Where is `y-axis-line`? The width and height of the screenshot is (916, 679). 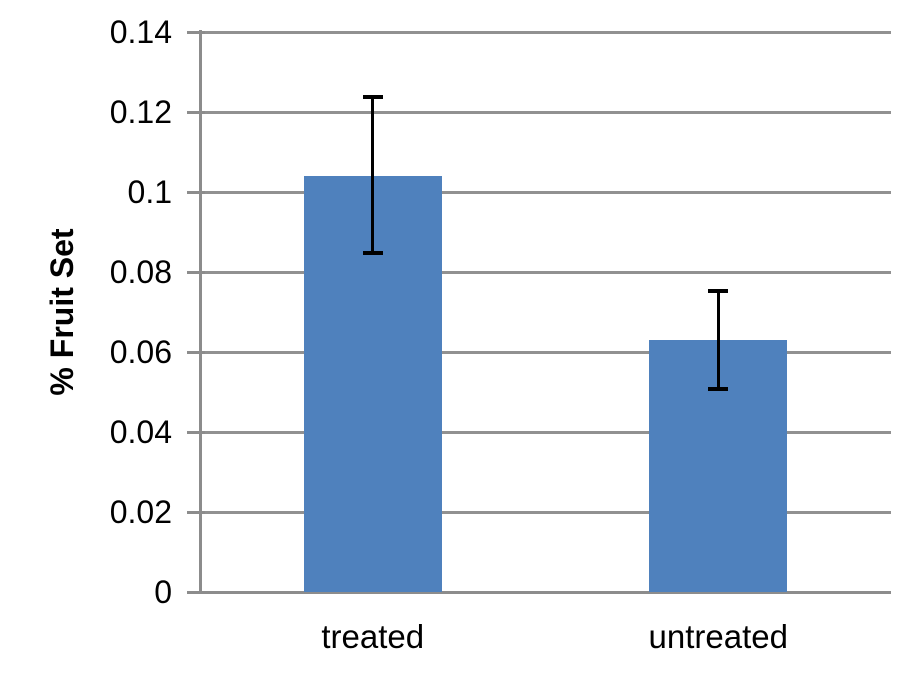 y-axis-line is located at coordinates (200, 312).